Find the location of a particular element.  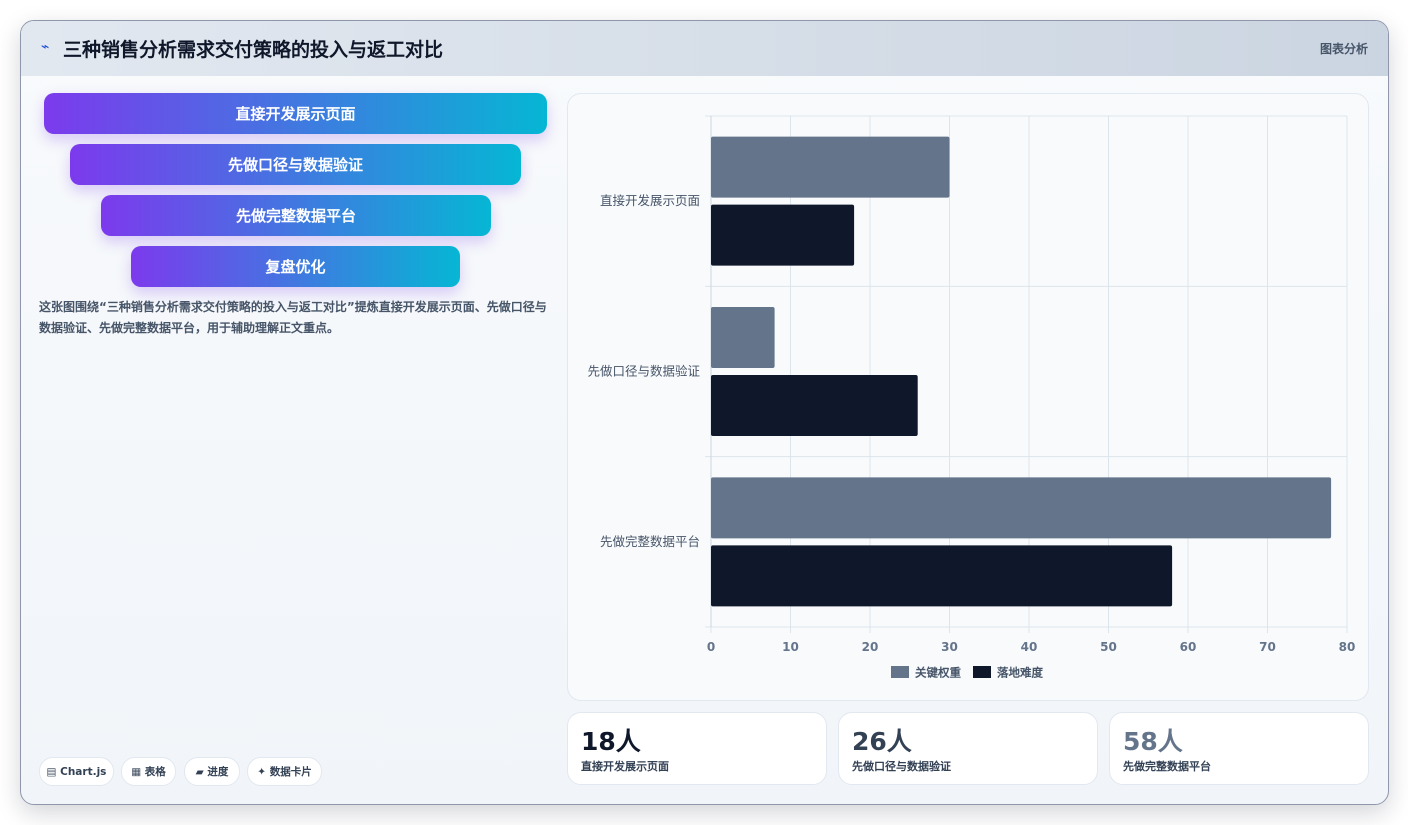

x-tick-label: 70 is located at coordinates (1267, 647).